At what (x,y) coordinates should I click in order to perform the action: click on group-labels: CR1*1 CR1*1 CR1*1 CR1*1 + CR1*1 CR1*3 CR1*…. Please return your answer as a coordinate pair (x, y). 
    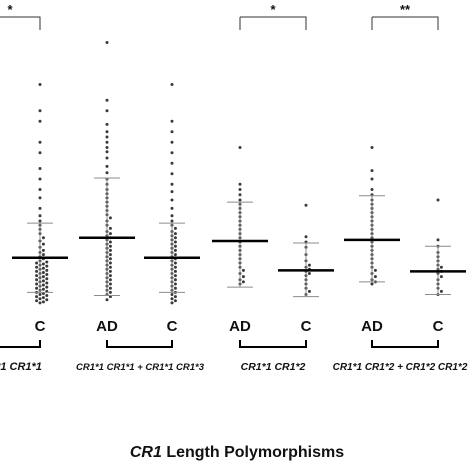
    Looking at the image, I should click on (234, 356).